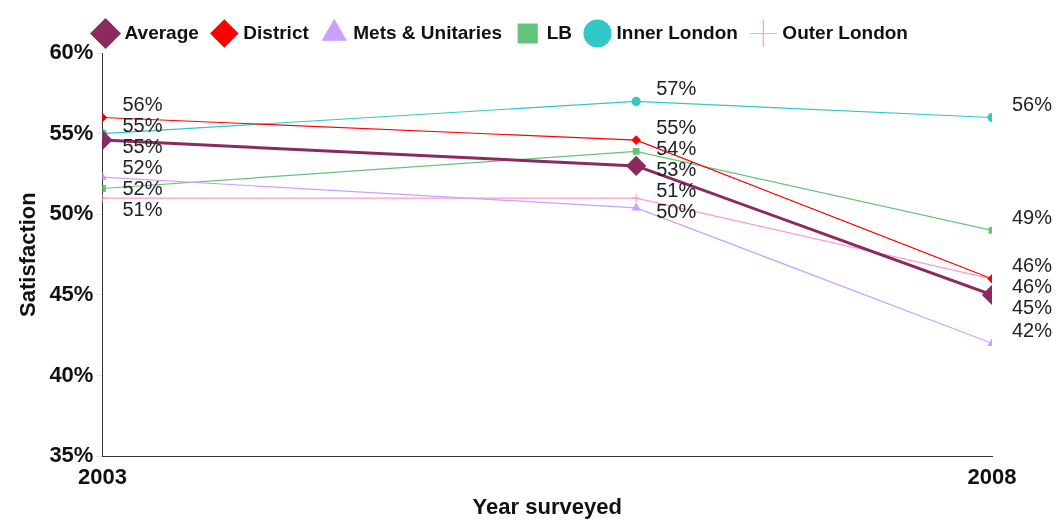  I want to click on data-label: 57%, so click(676, 87).